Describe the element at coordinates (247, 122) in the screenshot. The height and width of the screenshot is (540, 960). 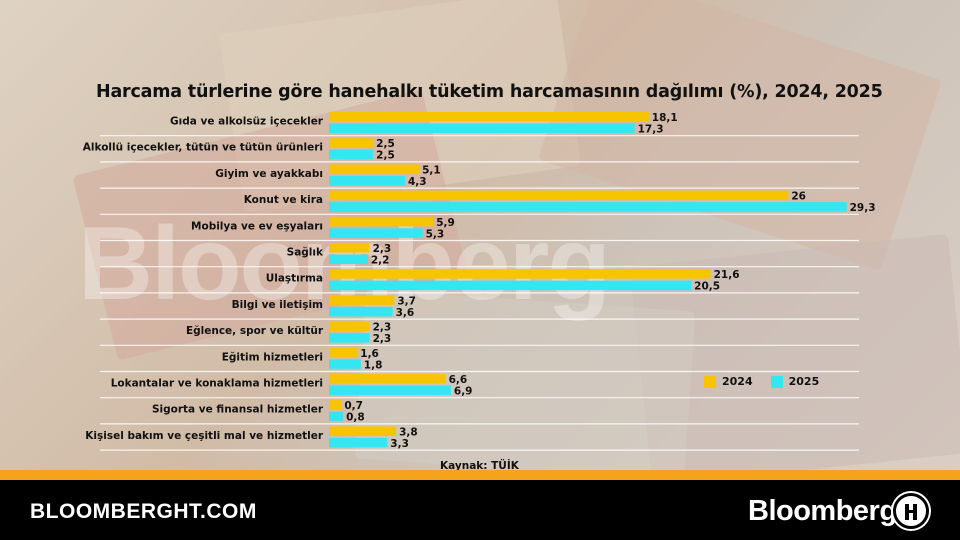
I see `category-label: Gıda ve alkolsüz içecekler` at that location.